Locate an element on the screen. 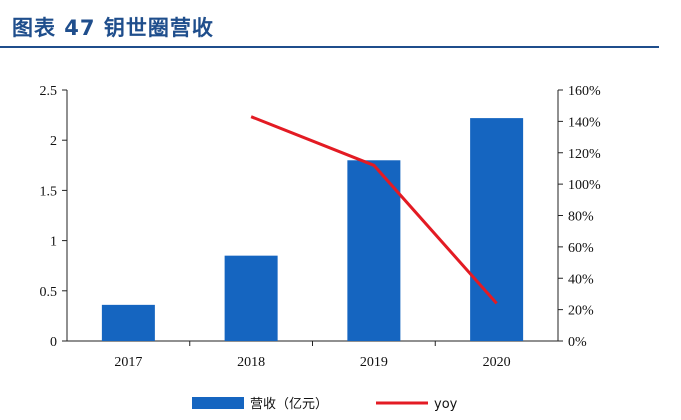 The width and height of the screenshot is (681, 420). left-y-tick-label: 2 is located at coordinates (53, 141).